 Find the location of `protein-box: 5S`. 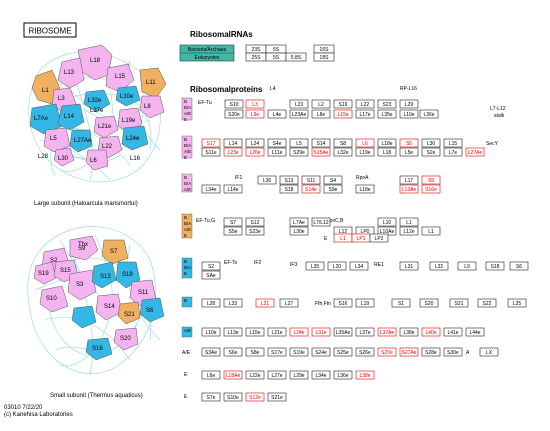

protein-box: 5S is located at coordinates (276, 57).